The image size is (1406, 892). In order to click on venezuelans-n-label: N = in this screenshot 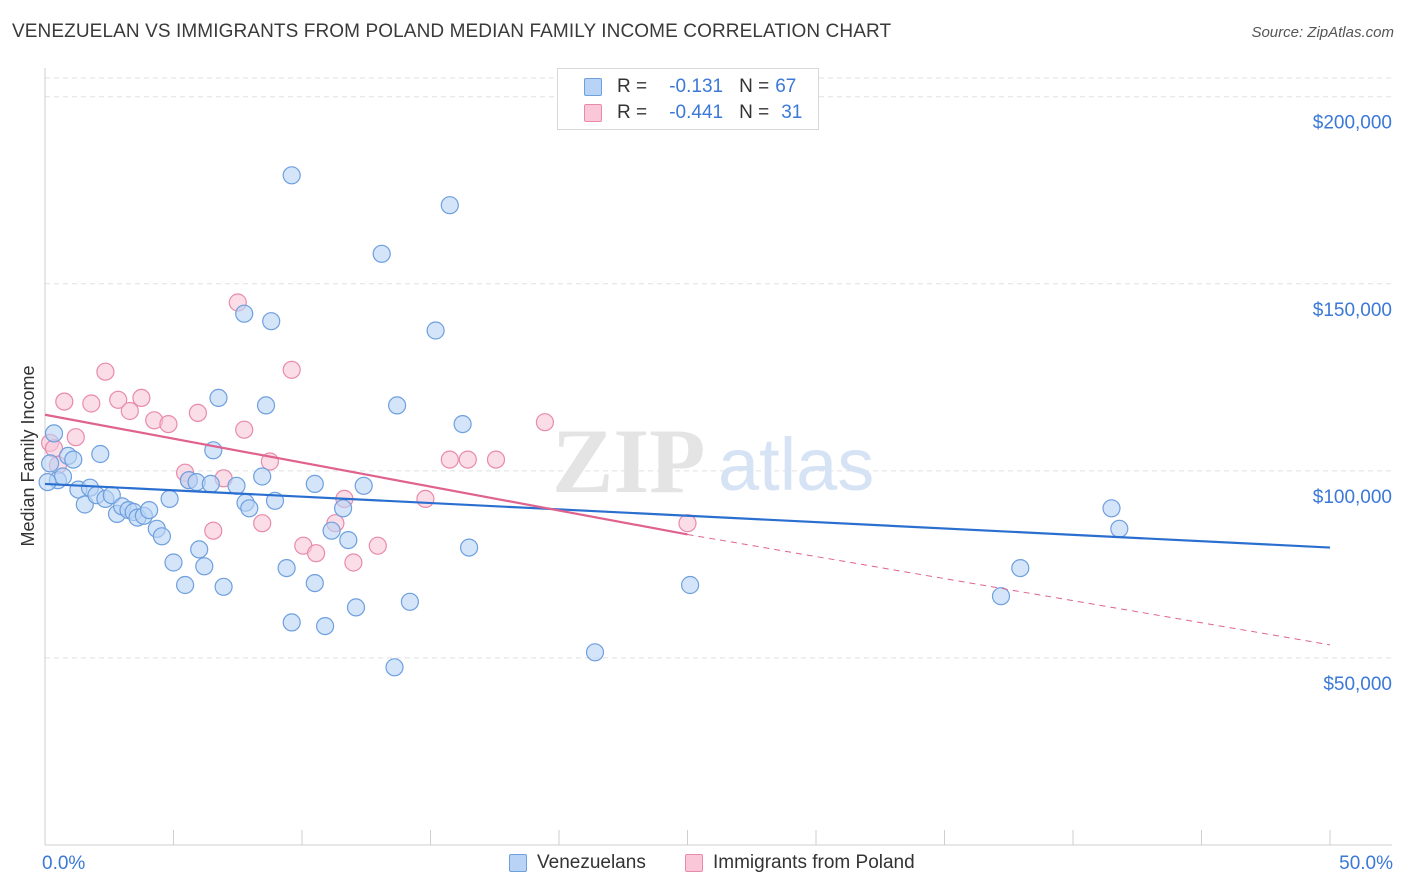, I will do `click(754, 86)`.